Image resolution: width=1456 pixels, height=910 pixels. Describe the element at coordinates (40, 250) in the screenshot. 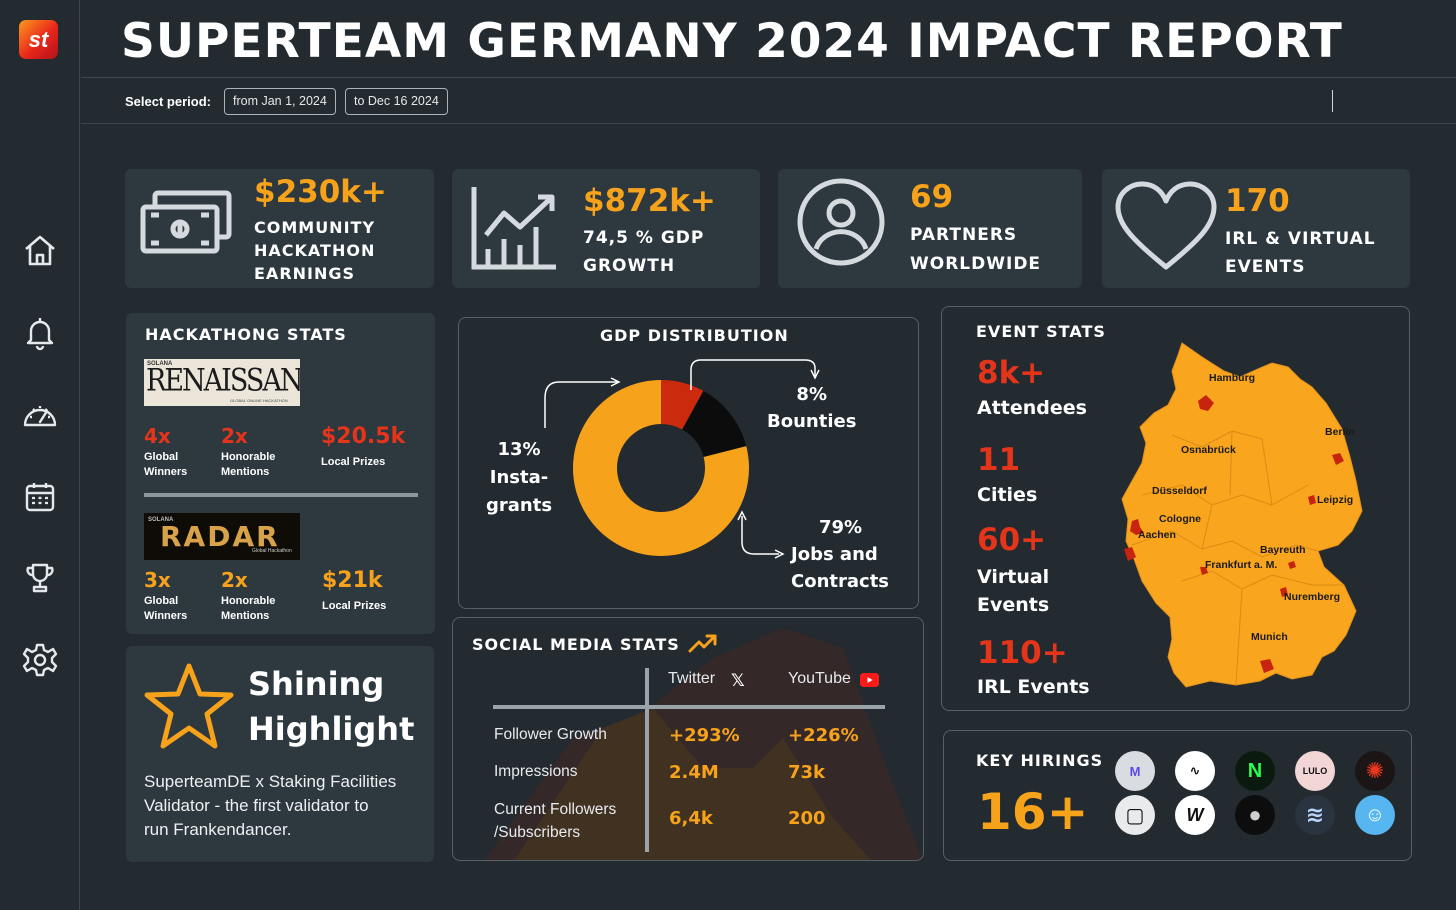

I see `home-icon` at that location.